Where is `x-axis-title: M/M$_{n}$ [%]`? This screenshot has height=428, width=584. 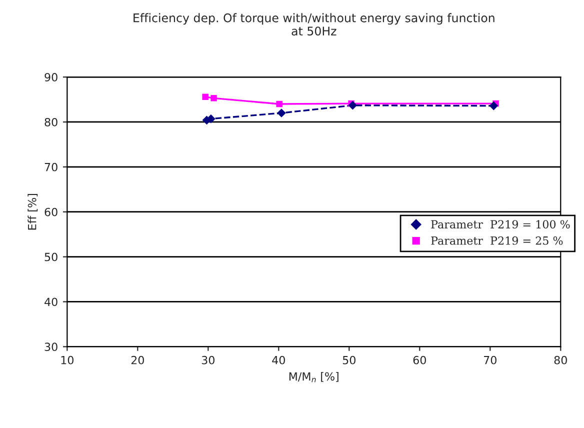 x-axis-title: M/M$_{n}$ [%] is located at coordinates (313, 377).